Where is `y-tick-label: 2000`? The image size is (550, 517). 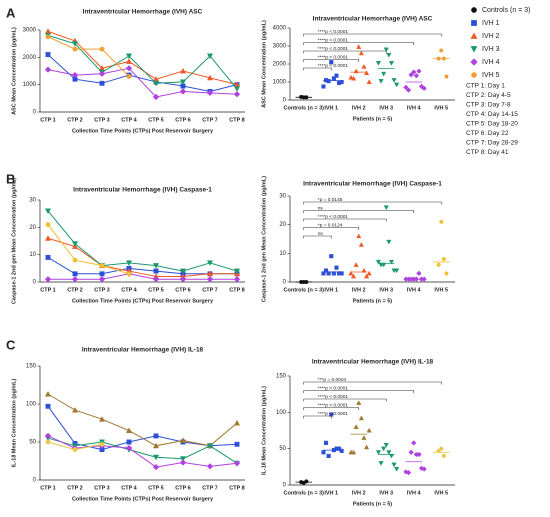
y-tick-label: 2000 is located at coordinates (30, 58).